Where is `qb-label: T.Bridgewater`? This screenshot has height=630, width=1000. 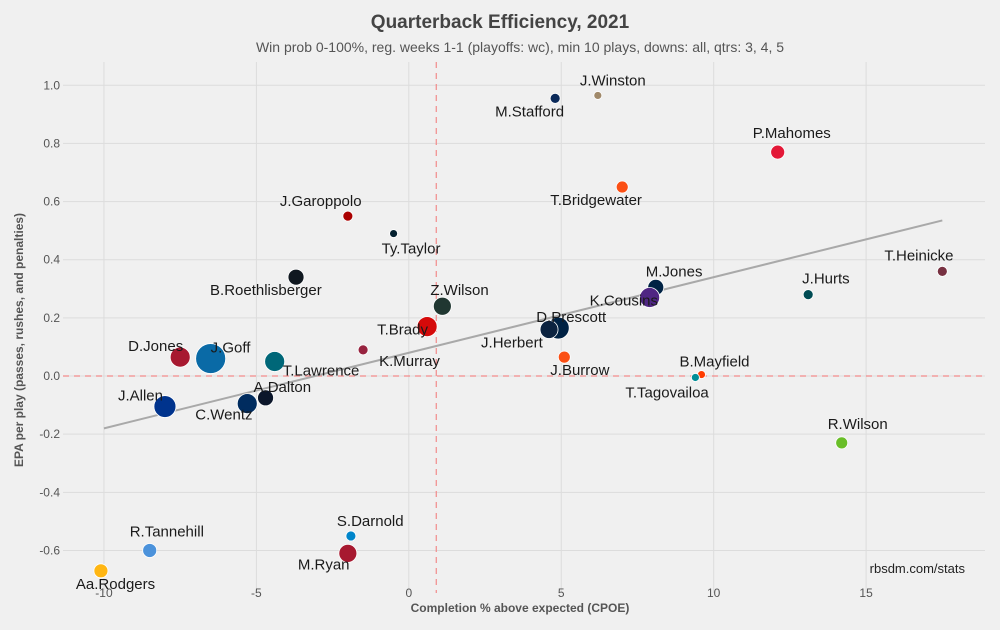
qb-label: T.Bridgewater is located at coordinates (596, 200).